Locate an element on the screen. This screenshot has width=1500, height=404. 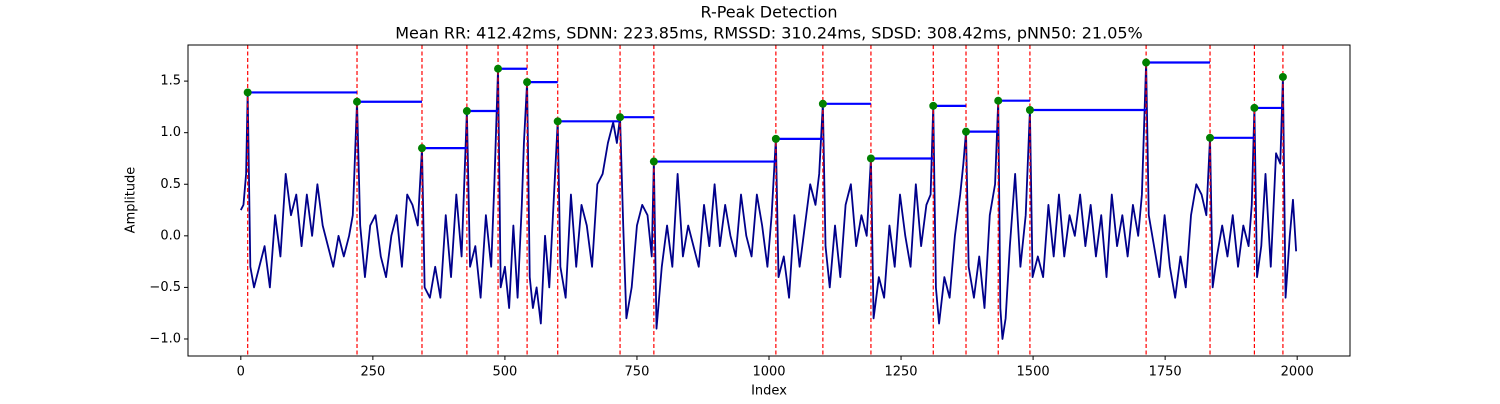
y-tick-label: 1.5 is located at coordinates (170, 81).